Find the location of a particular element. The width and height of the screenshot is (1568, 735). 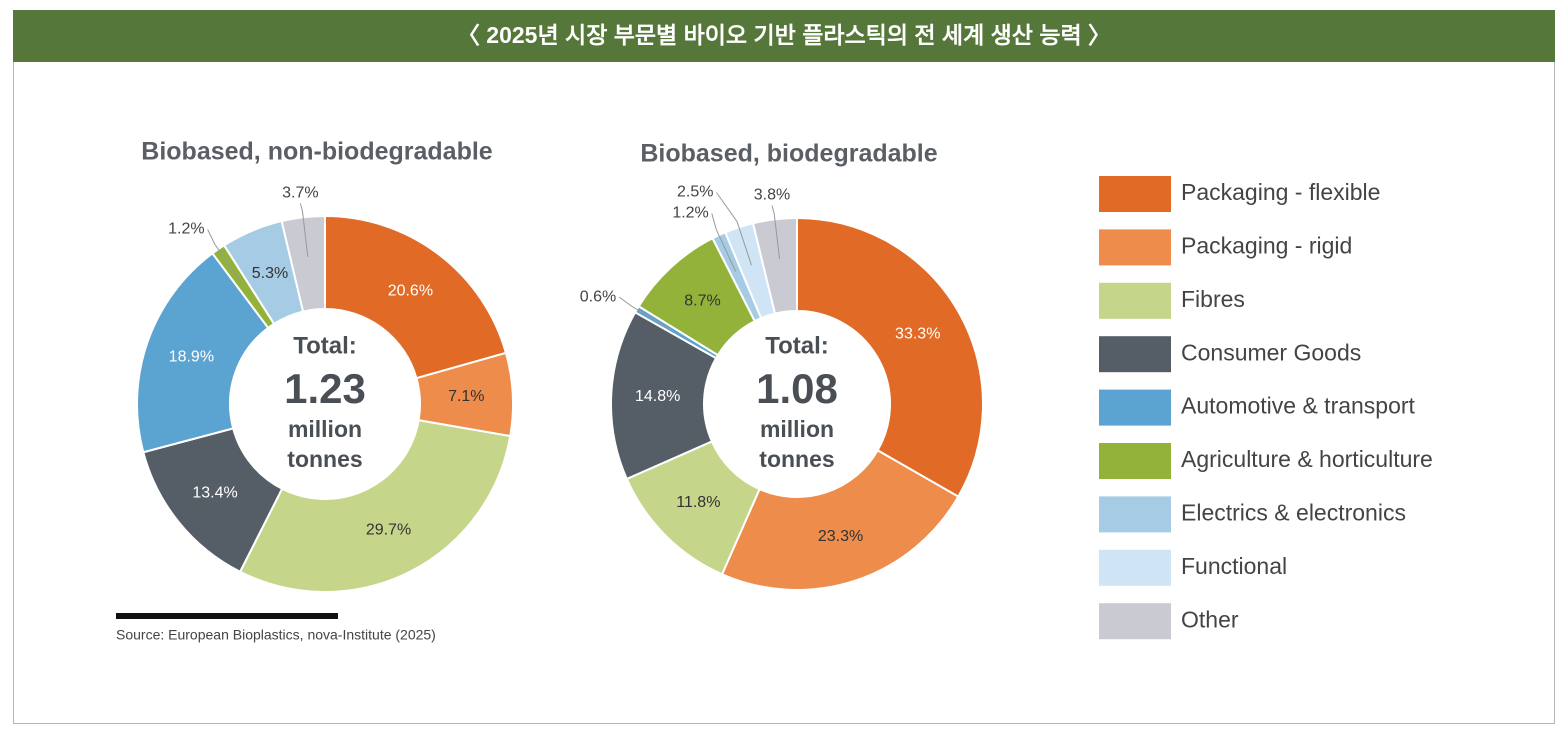

value-label: 23.3% is located at coordinates (840, 536).